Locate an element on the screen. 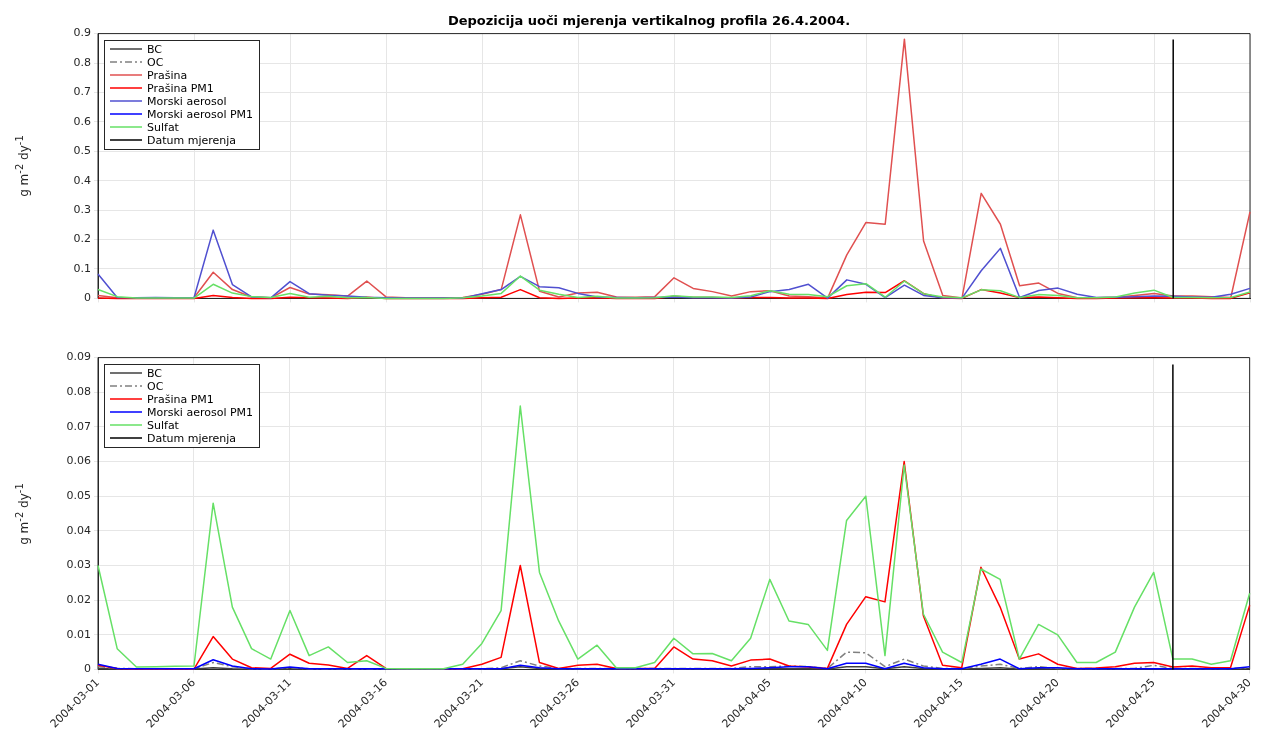 This screenshot has height=745, width=1270. y-tick-label: 0.08 is located at coordinates (78, 392).